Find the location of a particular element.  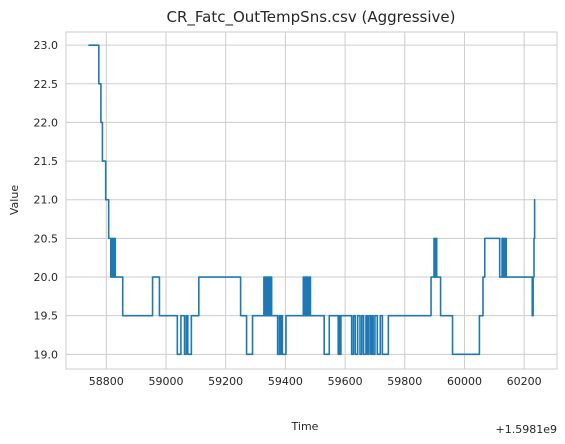

x-tick-label: 60000 is located at coordinates (464, 381).